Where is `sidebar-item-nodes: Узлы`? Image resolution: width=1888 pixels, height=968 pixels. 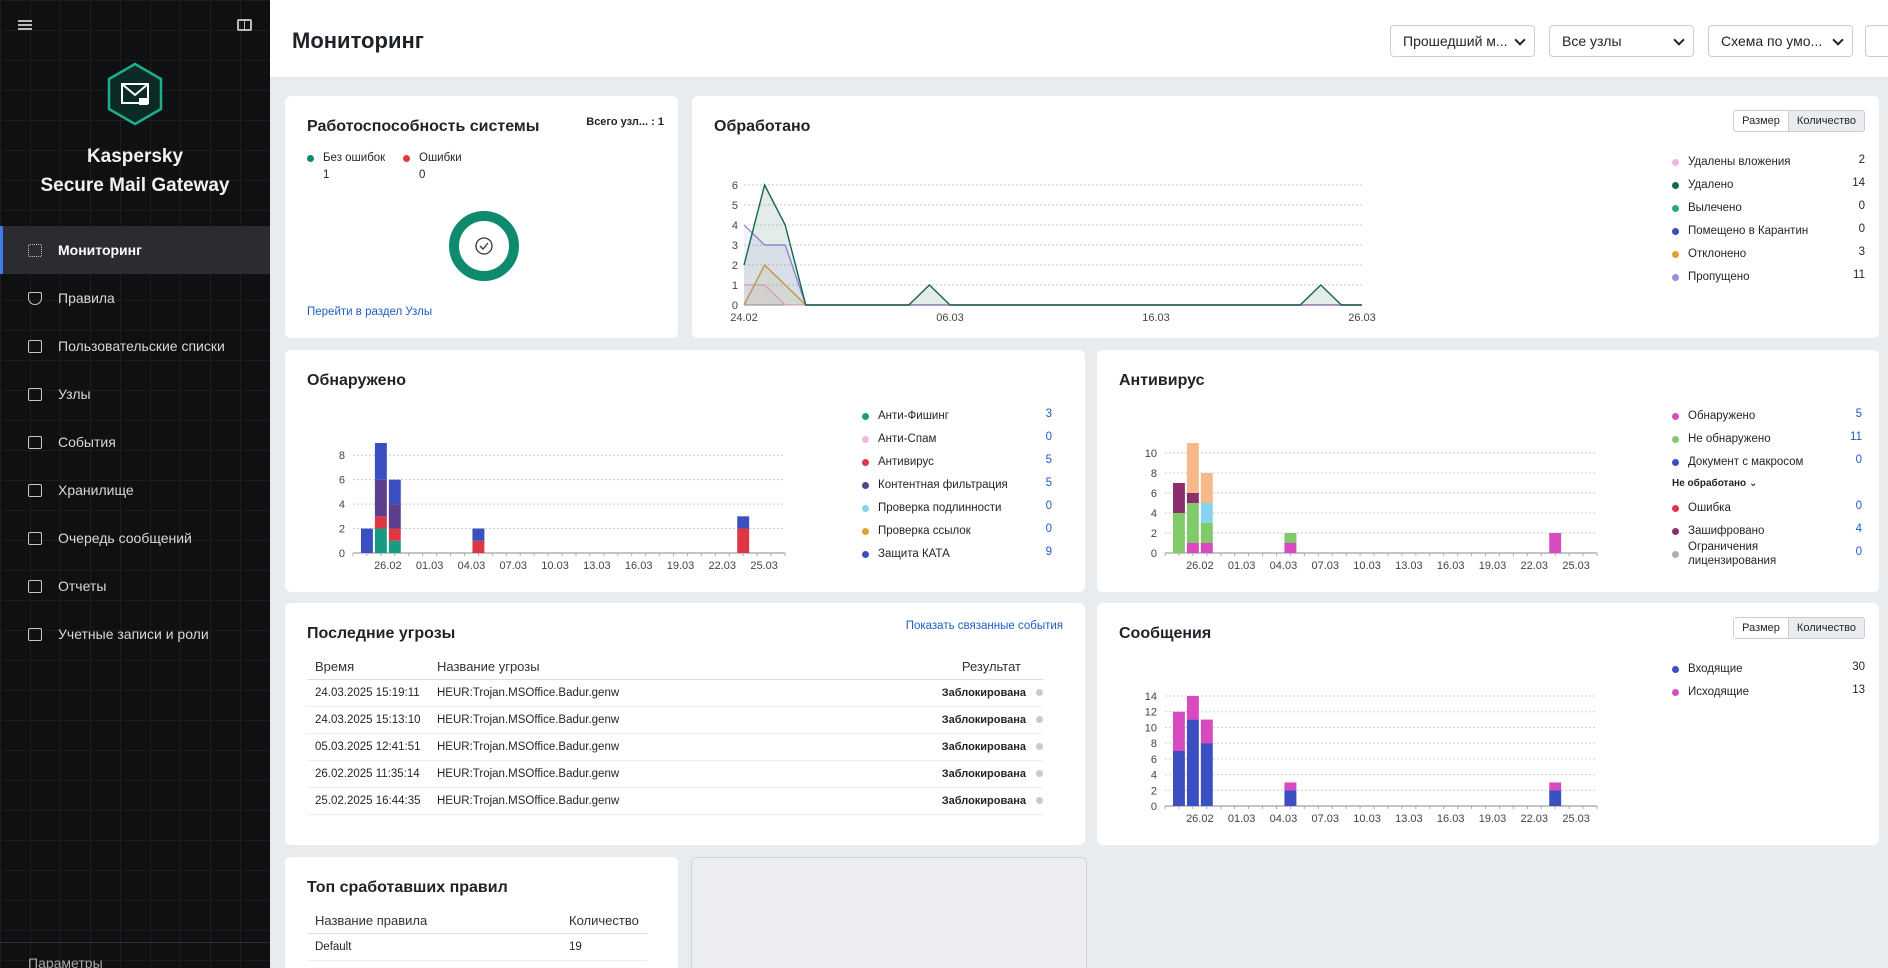 sidebar-item-nodes: Узлы is located at coordinates (135, 394).